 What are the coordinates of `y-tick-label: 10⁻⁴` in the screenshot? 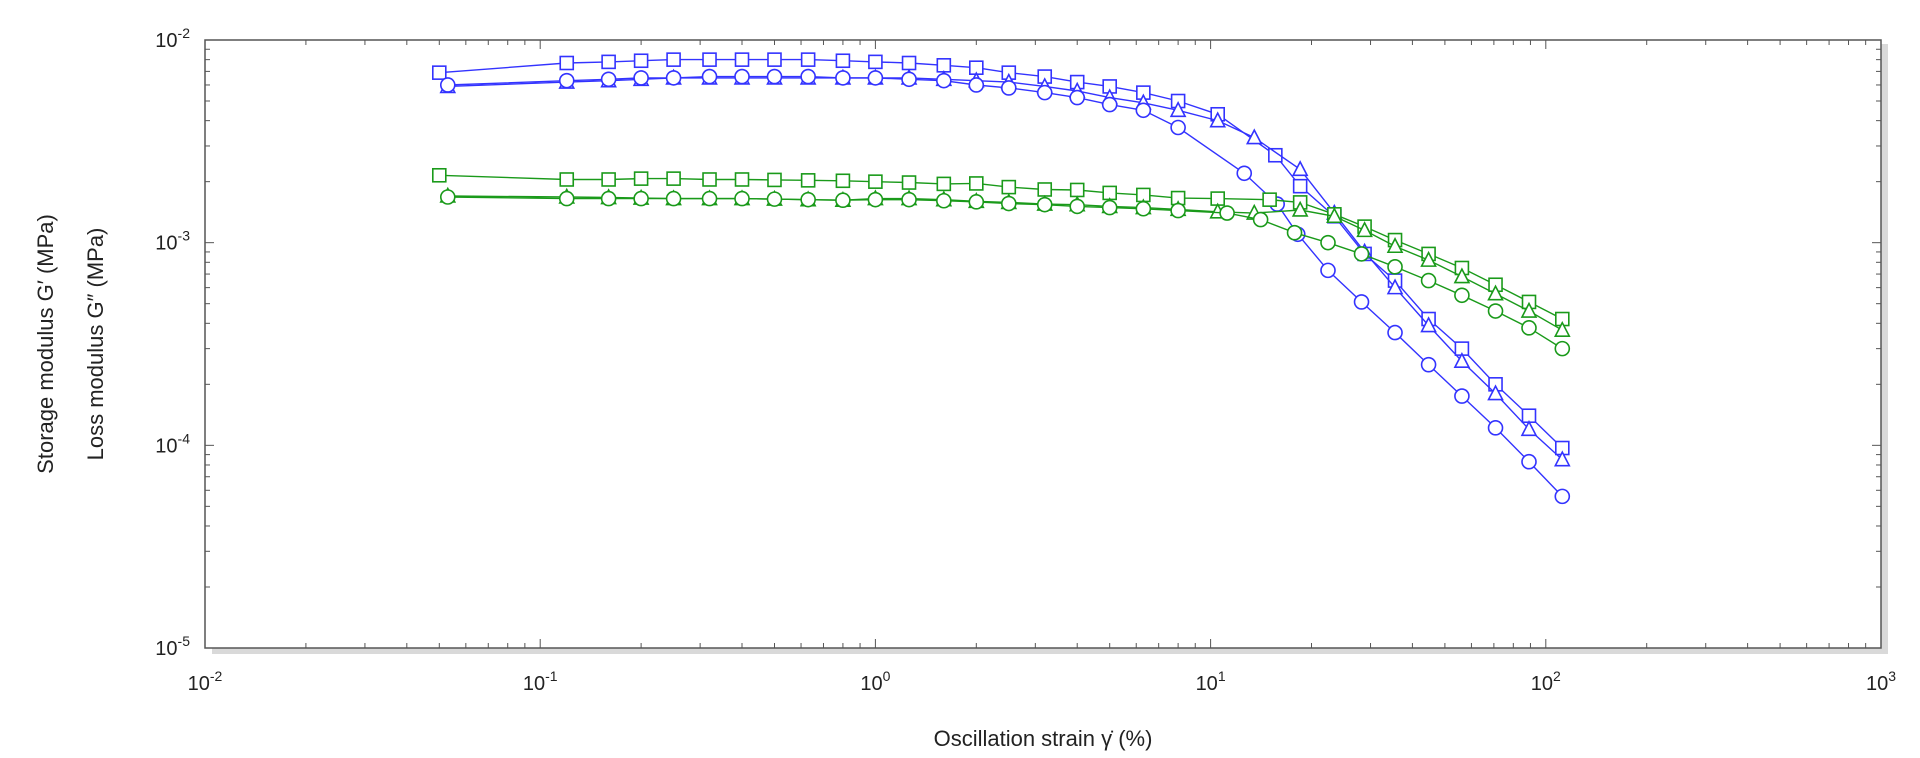 It's located at (172, 443).